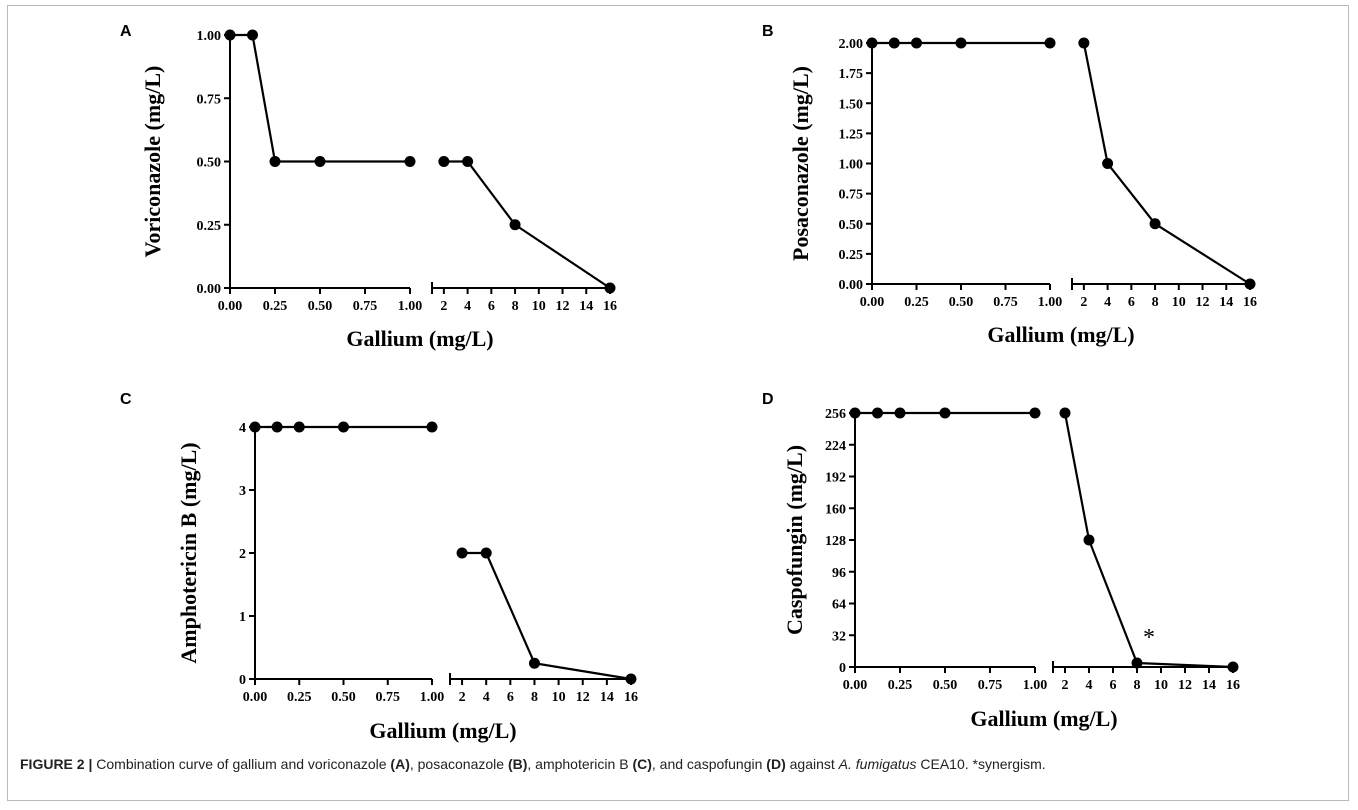  I want to click on y-tick-label: 128, so click(835, 541).